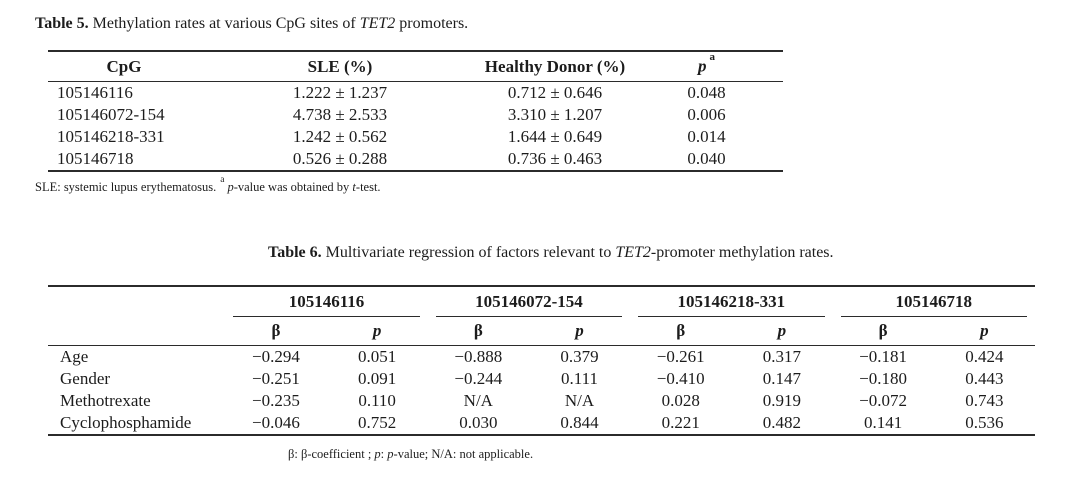 The width and height of the screenshot is (1080, 477). Describe the element at coordinates (276, 356) in the screenshot. I see `cell-beta: −0.294` at that location.